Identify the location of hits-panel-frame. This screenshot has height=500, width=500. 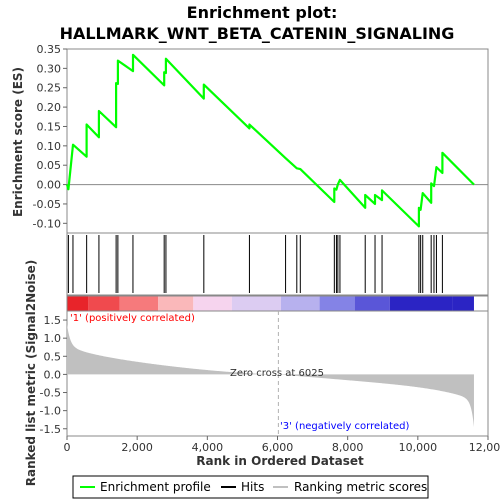
(277, 264).